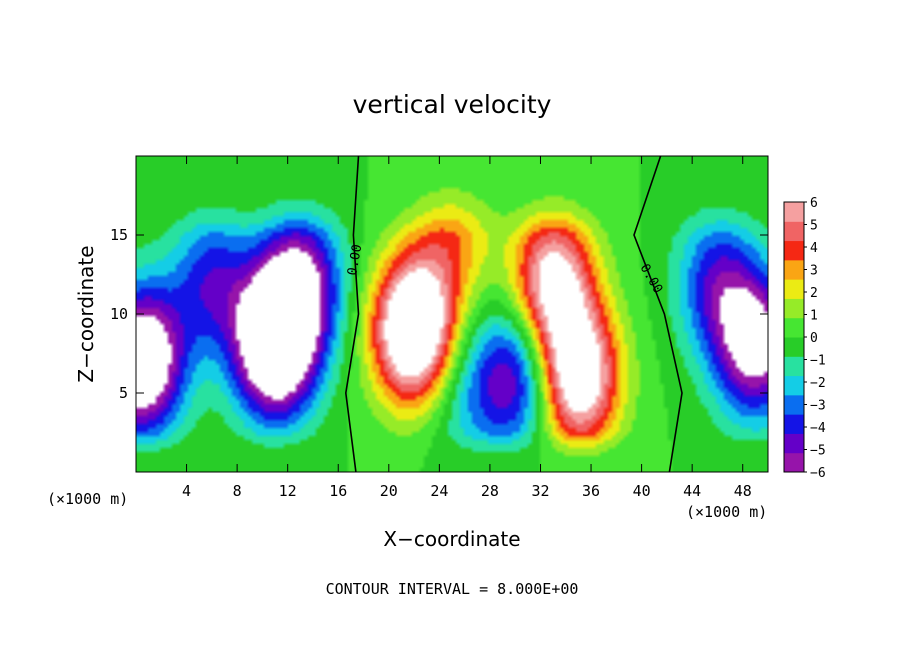 The width and height of the screenshot is (904, 654). I want to click on colorbar-tick-label: −1, so click(818, 361).